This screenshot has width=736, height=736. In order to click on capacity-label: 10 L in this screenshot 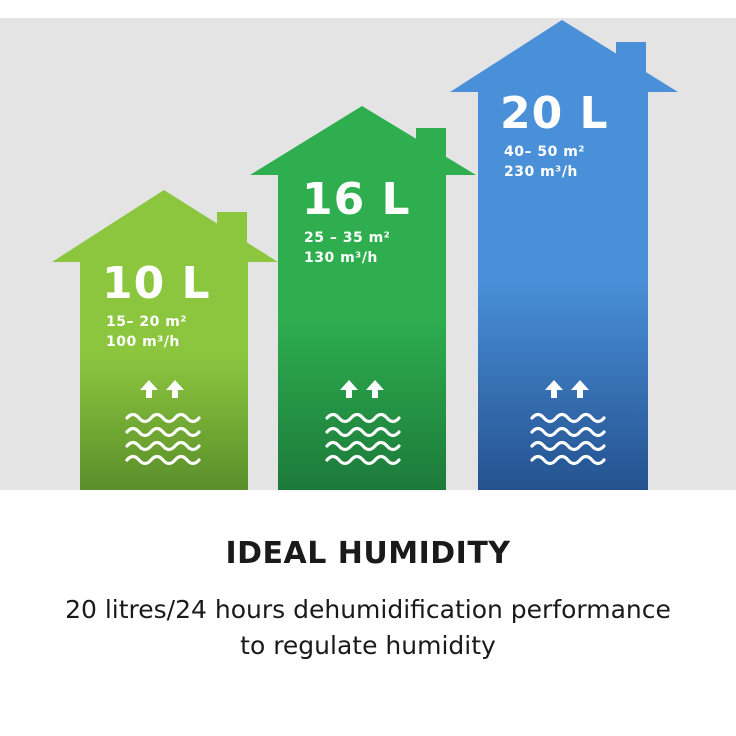, I will do `click(156, 283)`.